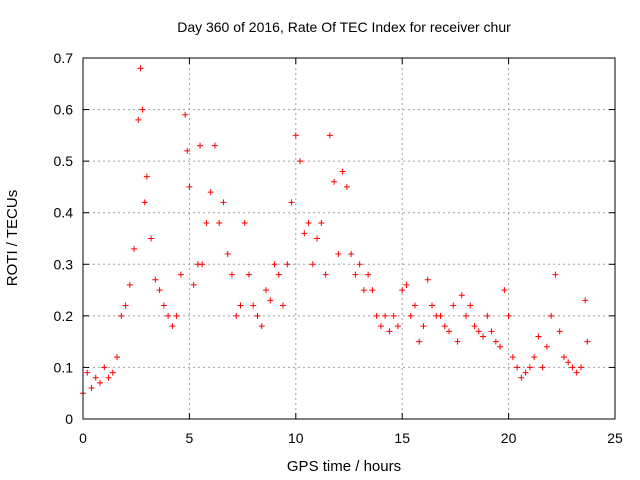  I want to click on y-tick-label: 0.1, so click(64, 367).